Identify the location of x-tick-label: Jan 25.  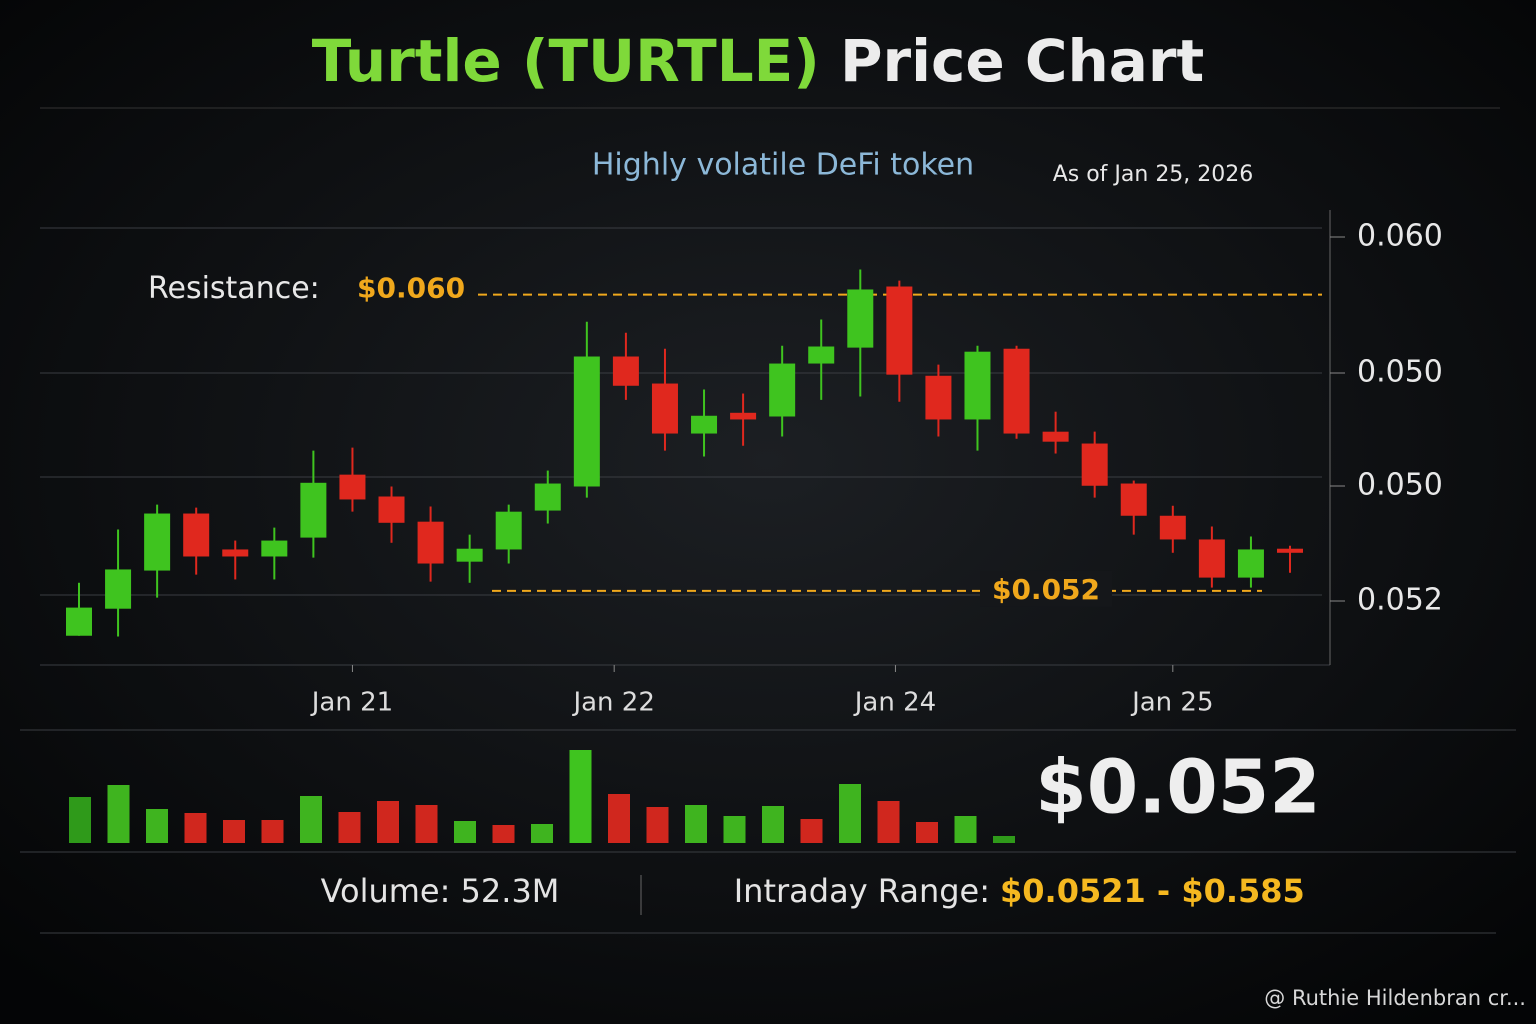
(1171, 703).